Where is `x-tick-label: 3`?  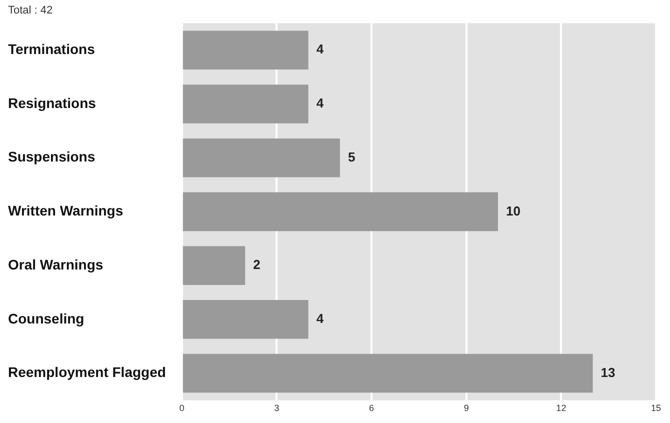 x-tick-label: 3 is located at coordinates (277, 408).